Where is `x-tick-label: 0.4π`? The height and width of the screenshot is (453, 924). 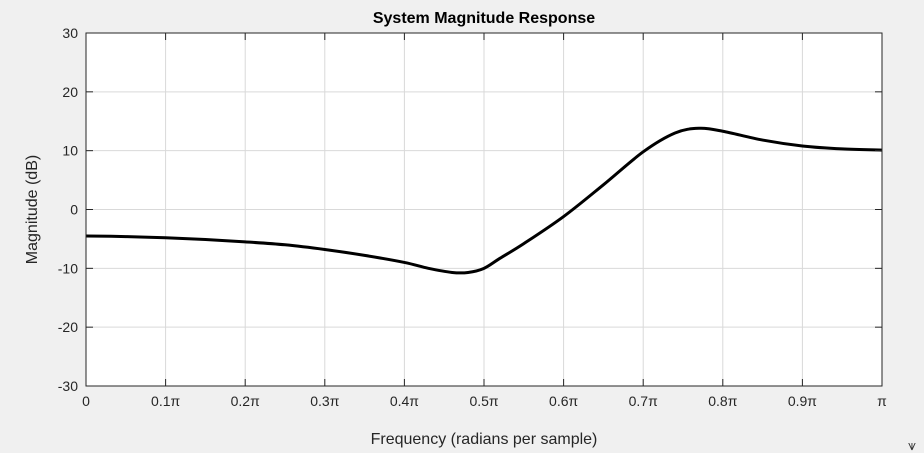
x-tick-label: 0.4π is located at coordinates (404, 401).